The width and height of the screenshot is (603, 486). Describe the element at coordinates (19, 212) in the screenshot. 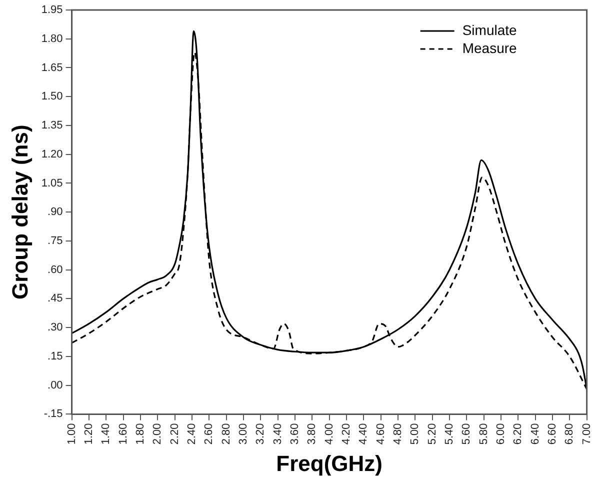

I see `y-axis-title: Group delay (ns)` at that location.